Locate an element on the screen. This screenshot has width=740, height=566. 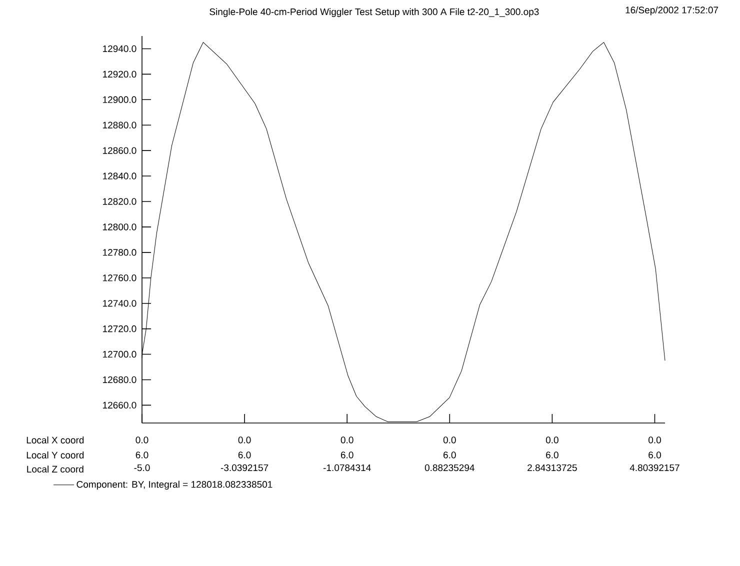
x-tick-label: 2.84313725 is located at coordinates (552, 468).